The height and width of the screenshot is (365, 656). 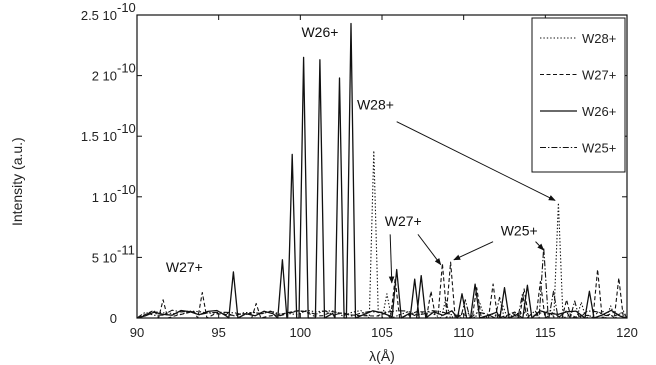 I want to click on legend-label: W27+, so click(x=599, y=75).